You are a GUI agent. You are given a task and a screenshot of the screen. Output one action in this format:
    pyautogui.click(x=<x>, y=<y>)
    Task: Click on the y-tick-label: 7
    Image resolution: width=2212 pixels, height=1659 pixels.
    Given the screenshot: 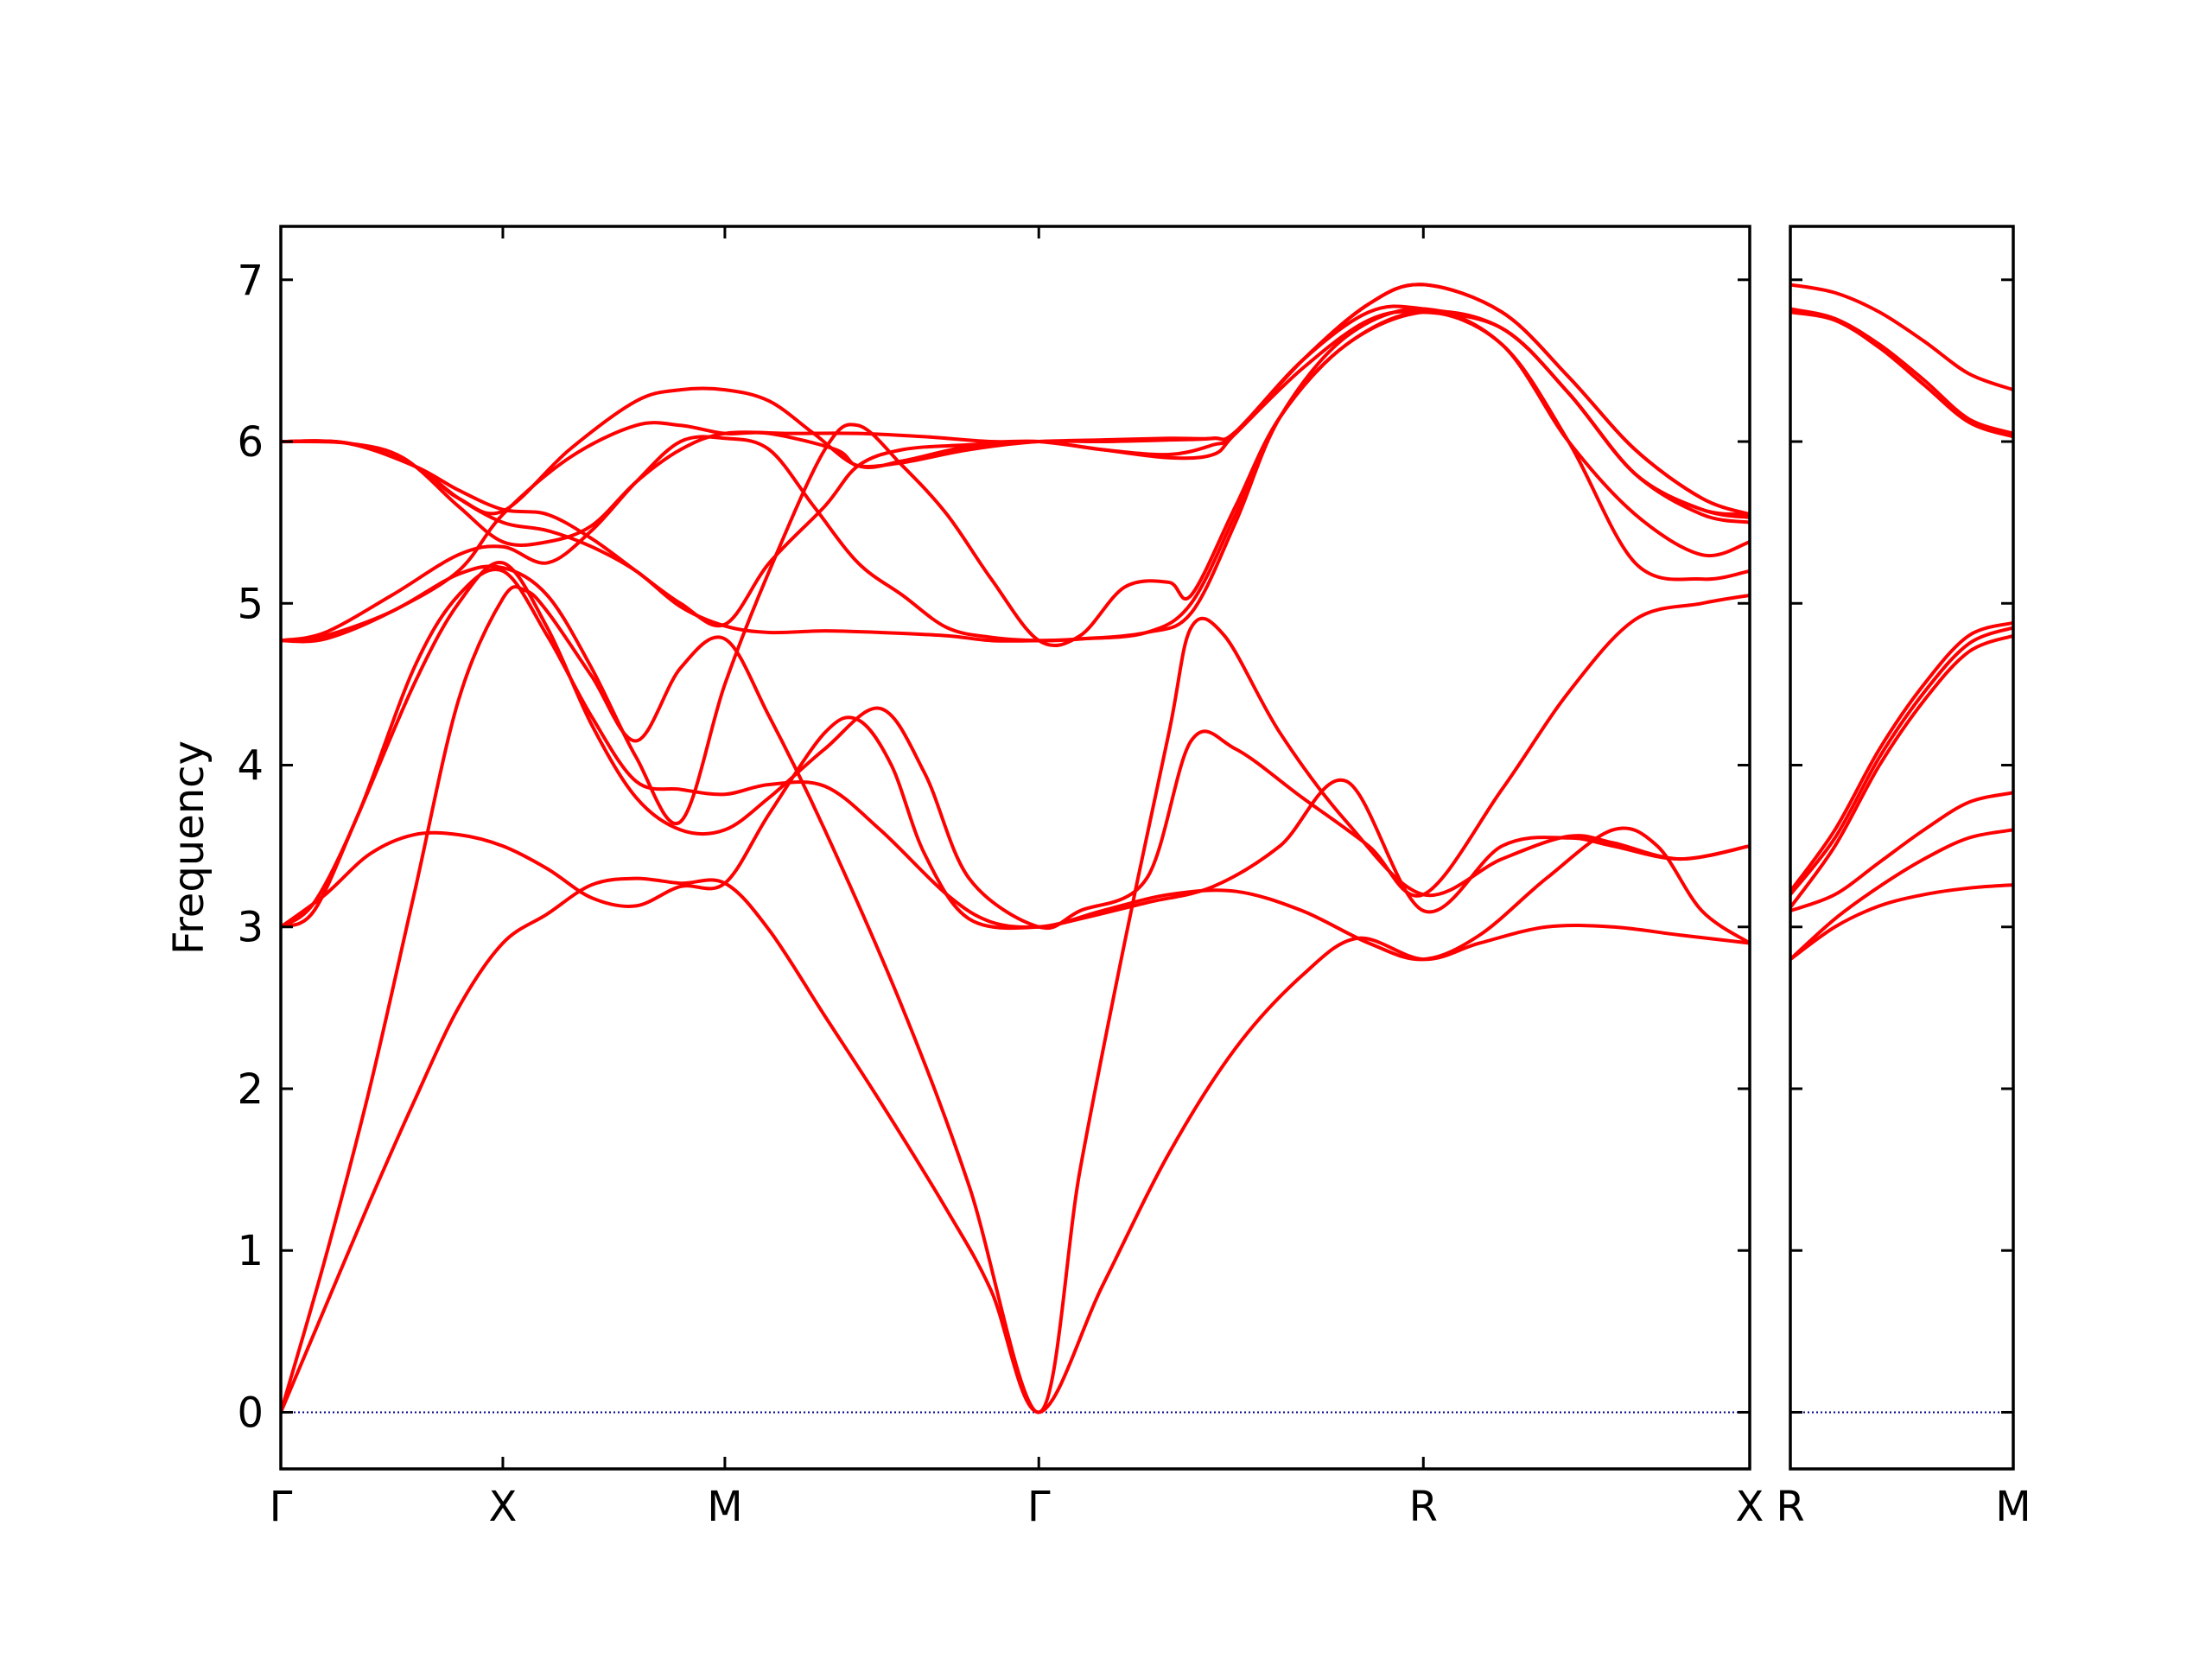 What is the action you would take?
    pyautogui.click(x=250, y=281)
    